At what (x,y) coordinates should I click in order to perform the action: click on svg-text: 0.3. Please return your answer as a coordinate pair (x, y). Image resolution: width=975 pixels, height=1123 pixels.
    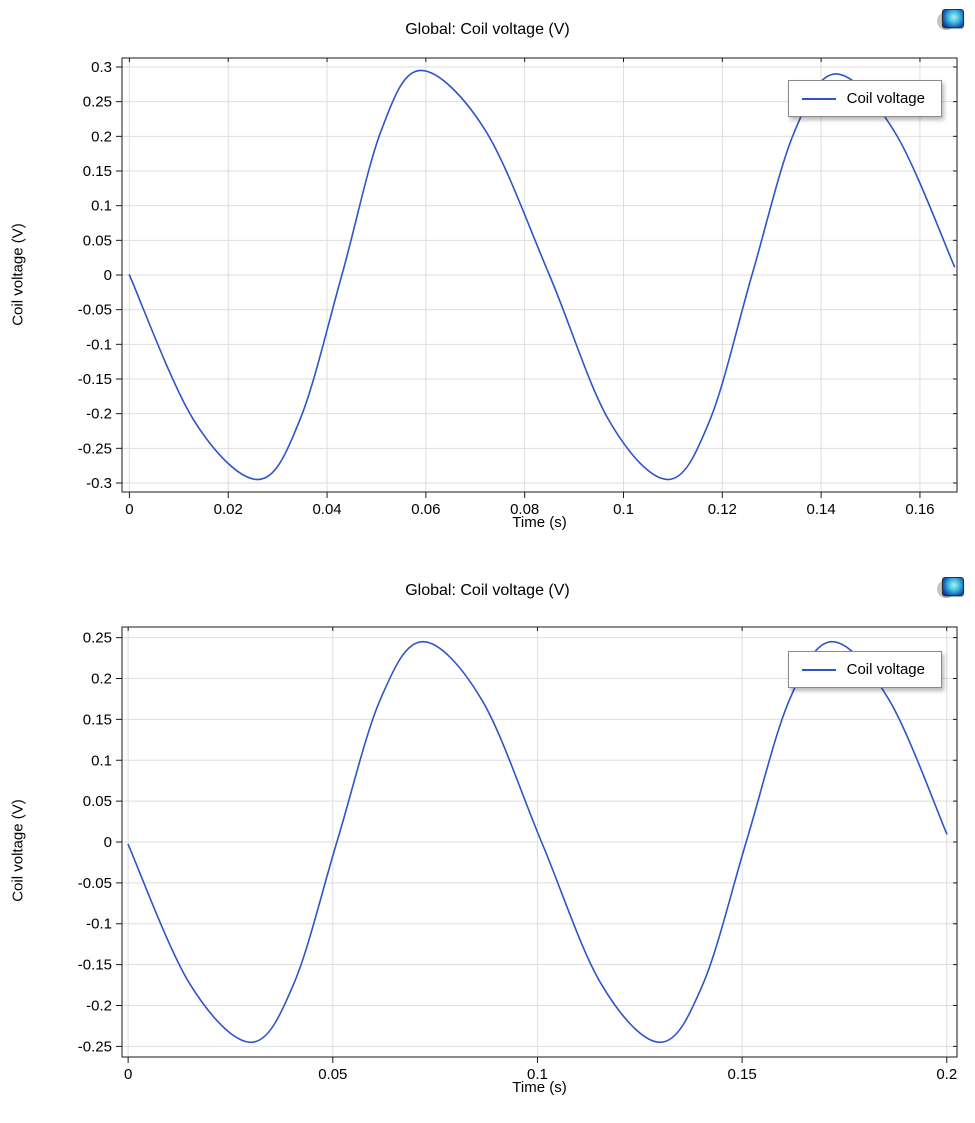
    Looking at the image, I should click on (101, 67).